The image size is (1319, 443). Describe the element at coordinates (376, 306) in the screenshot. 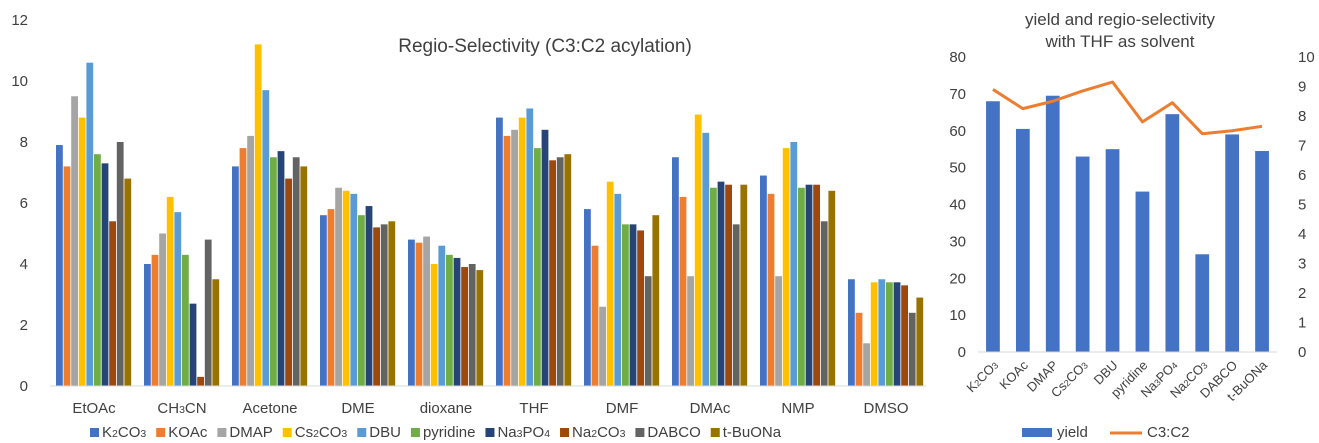

I see `bar-na2co3-dme` at that location.